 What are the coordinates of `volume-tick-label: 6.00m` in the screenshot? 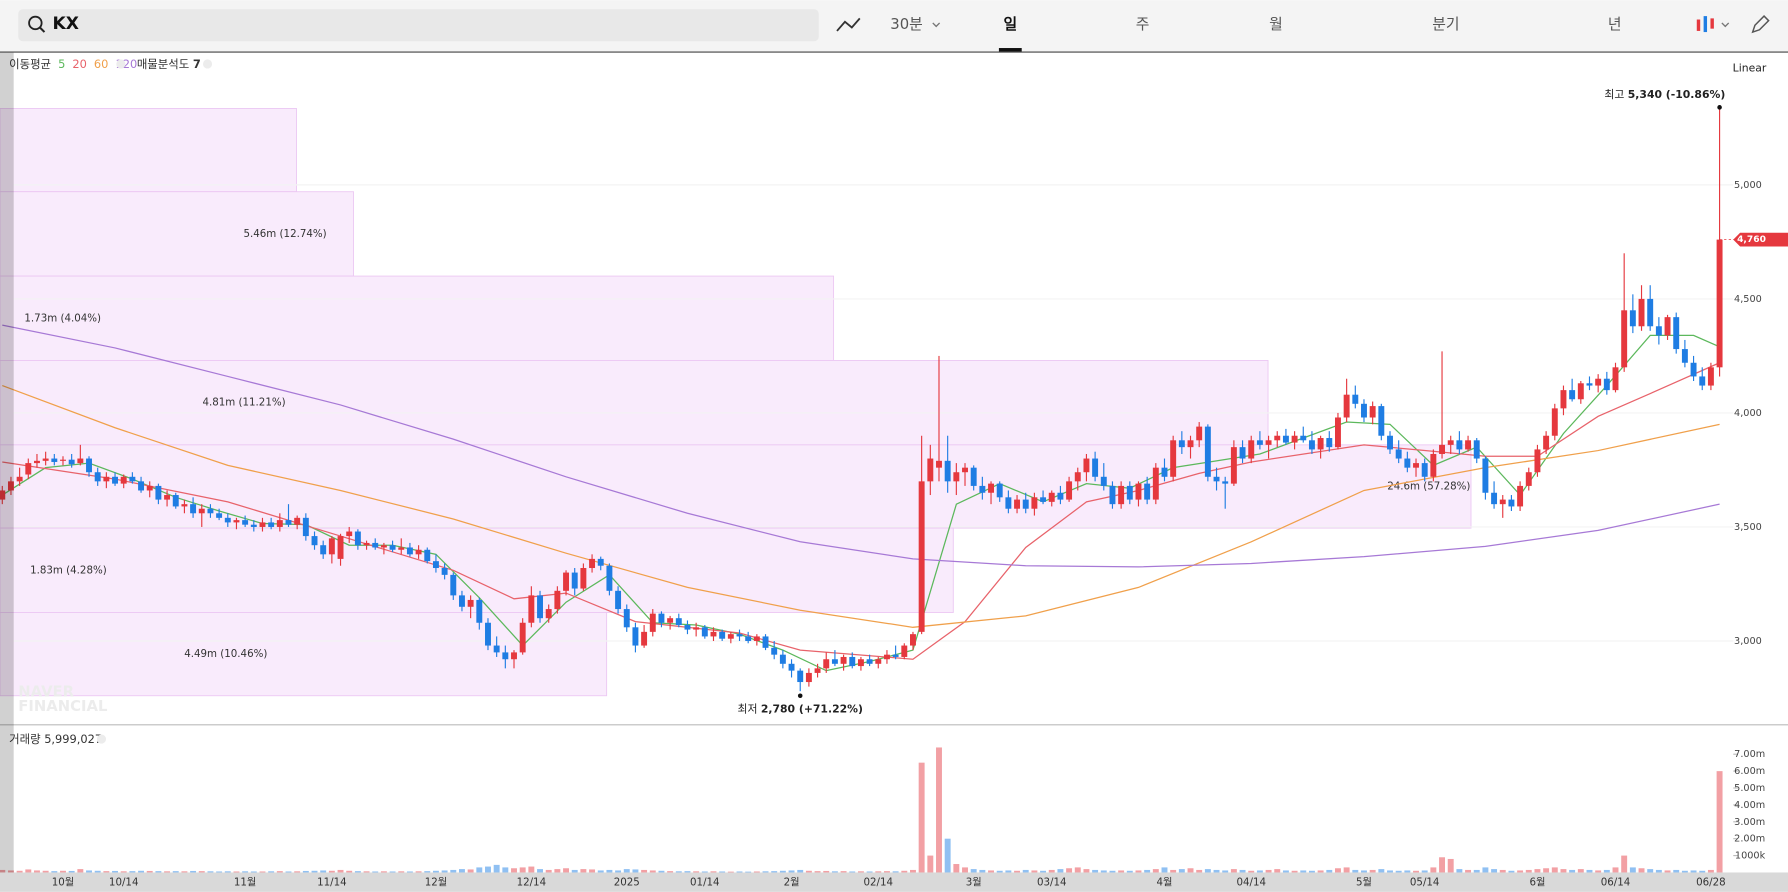 It's located at (1749, 771).